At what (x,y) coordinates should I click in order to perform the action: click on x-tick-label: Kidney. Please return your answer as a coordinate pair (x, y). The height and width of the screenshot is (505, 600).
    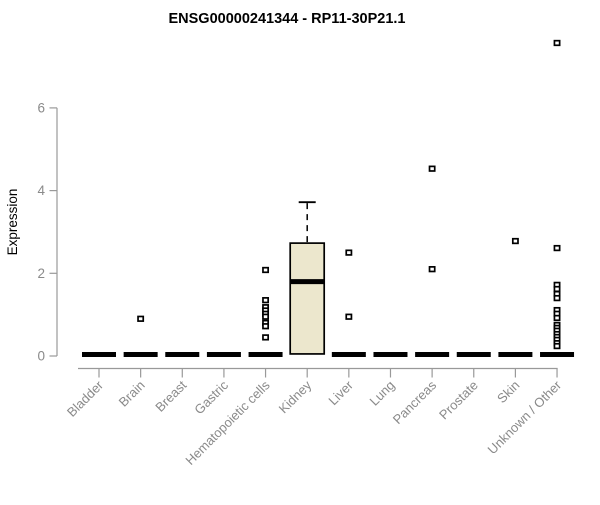
    Looking at the image, I should click on (295, 396).